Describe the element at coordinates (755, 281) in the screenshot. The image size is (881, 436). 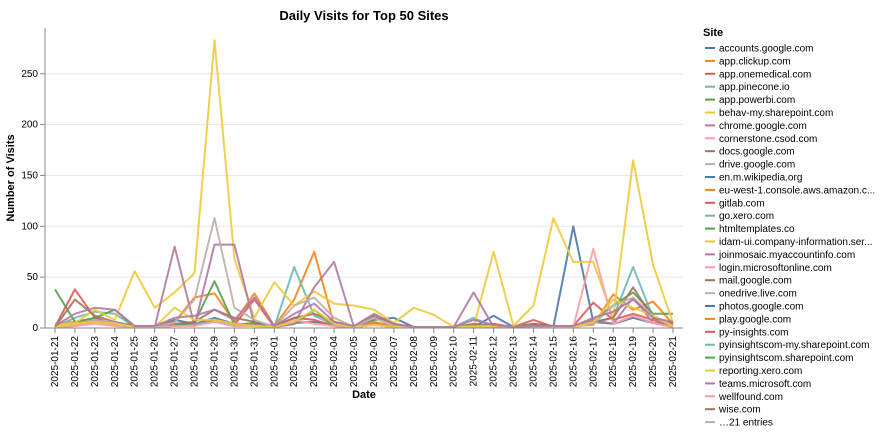
I see `legend-label-18: mail.google.com` at that location.